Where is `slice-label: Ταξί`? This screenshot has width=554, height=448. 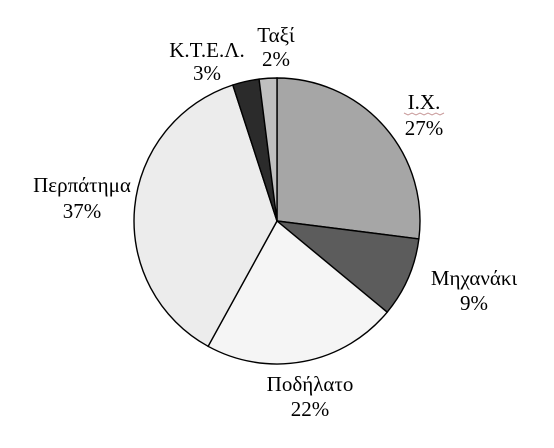 slice-label: Ταξί is located at coordinates (276, 35).